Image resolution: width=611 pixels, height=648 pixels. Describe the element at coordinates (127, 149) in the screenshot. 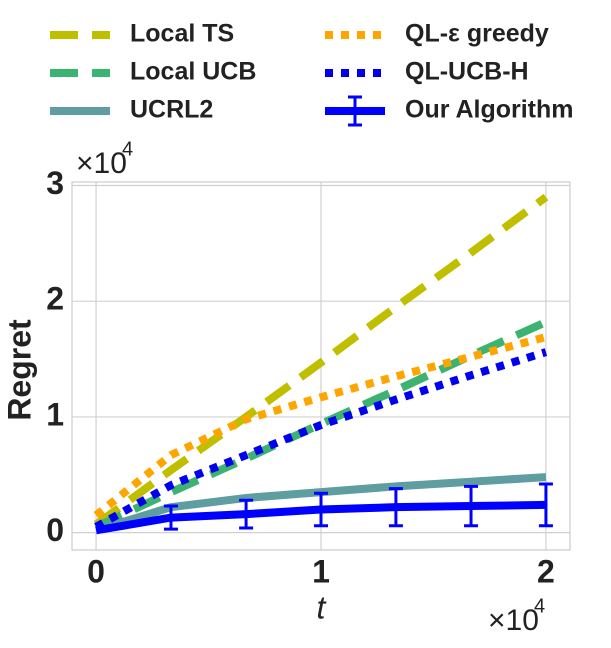

I see `y-multiplier-exponent: 4` at that location.